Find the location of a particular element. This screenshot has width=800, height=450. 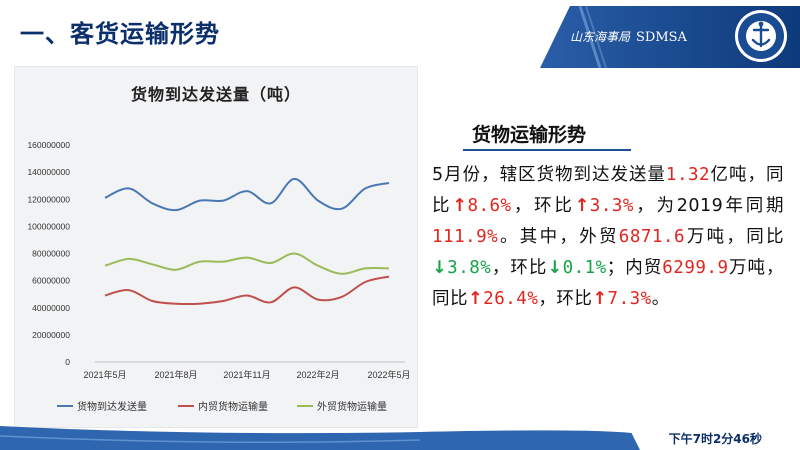

header-band is located at coordinates (670, 37).